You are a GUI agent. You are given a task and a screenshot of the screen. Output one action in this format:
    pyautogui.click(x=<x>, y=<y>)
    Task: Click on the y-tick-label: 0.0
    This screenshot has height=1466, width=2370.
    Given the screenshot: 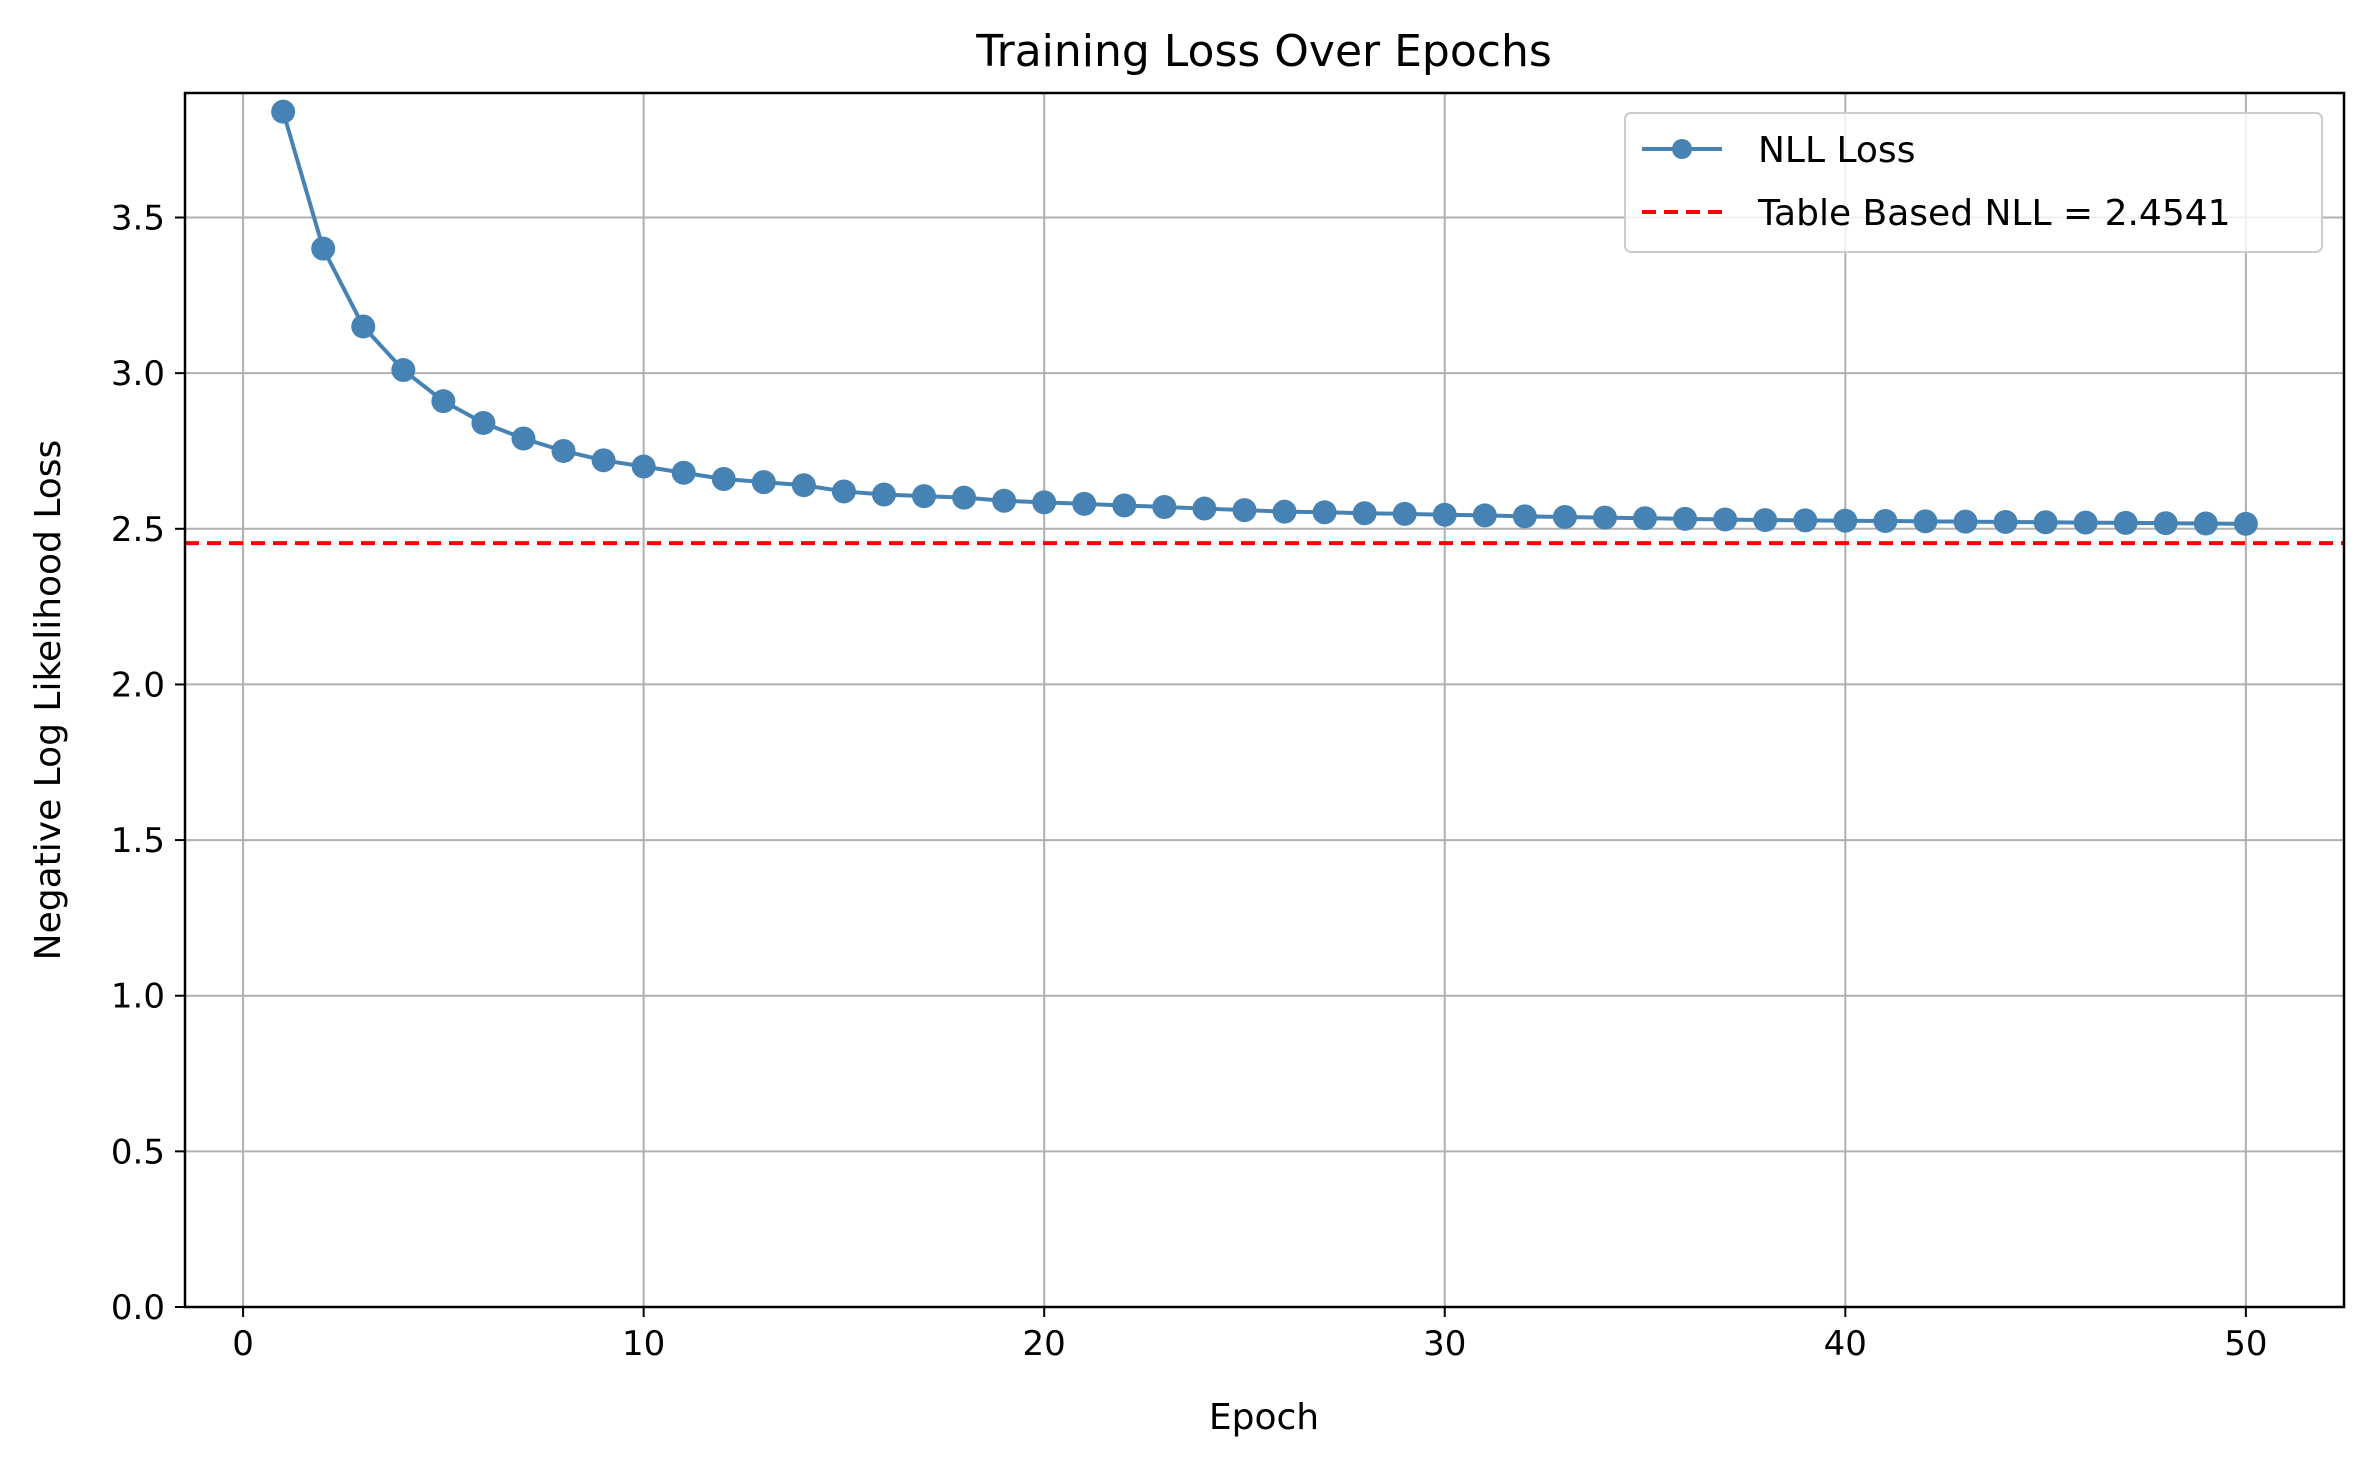 What is the action you would take?
    pyautogui.click(x=138, y=1308)
    